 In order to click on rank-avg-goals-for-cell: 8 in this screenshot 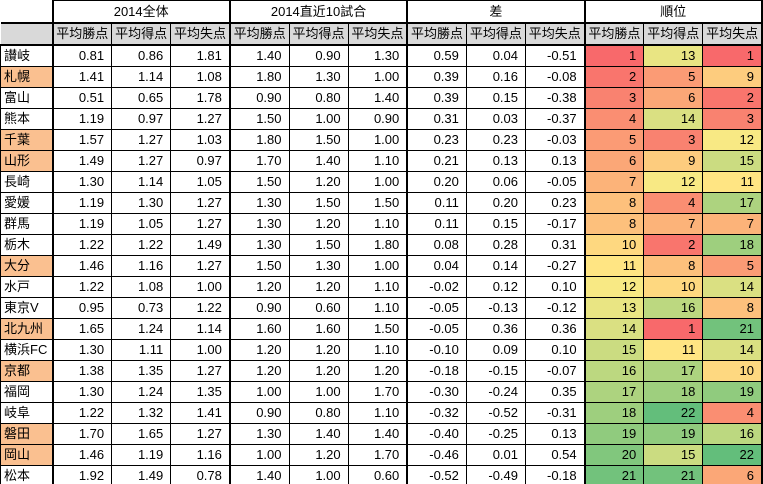, I will do `click(673, 266)`.